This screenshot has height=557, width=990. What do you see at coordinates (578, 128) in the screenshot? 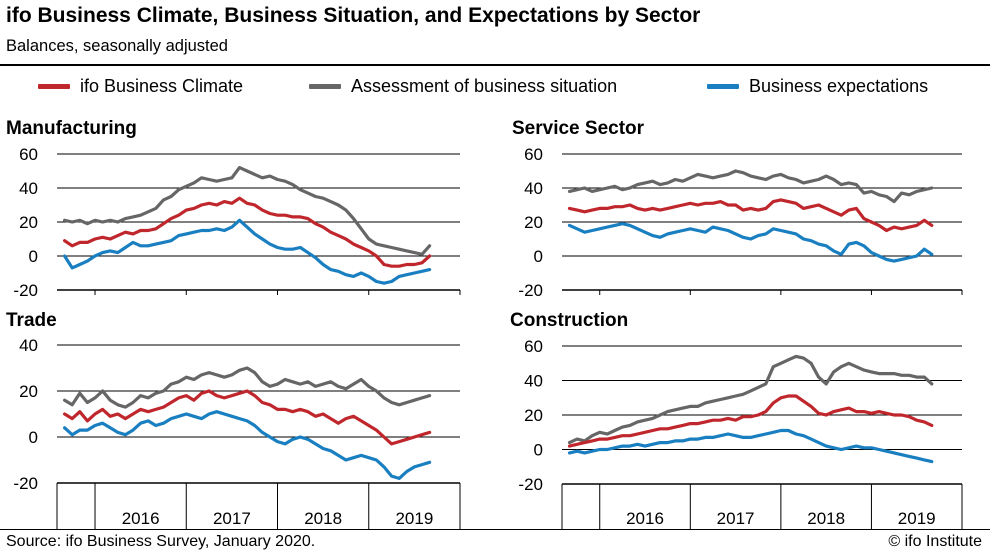
I see `panel-title: Service Sector` at bounding box center [578, 128].